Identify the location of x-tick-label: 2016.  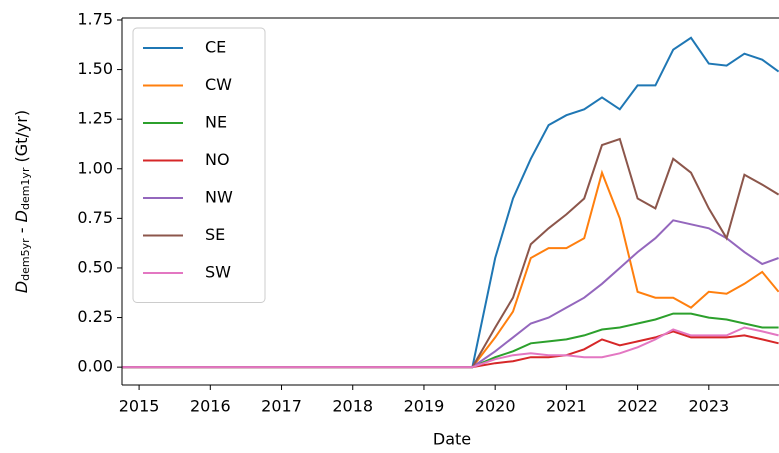
(210, 406).